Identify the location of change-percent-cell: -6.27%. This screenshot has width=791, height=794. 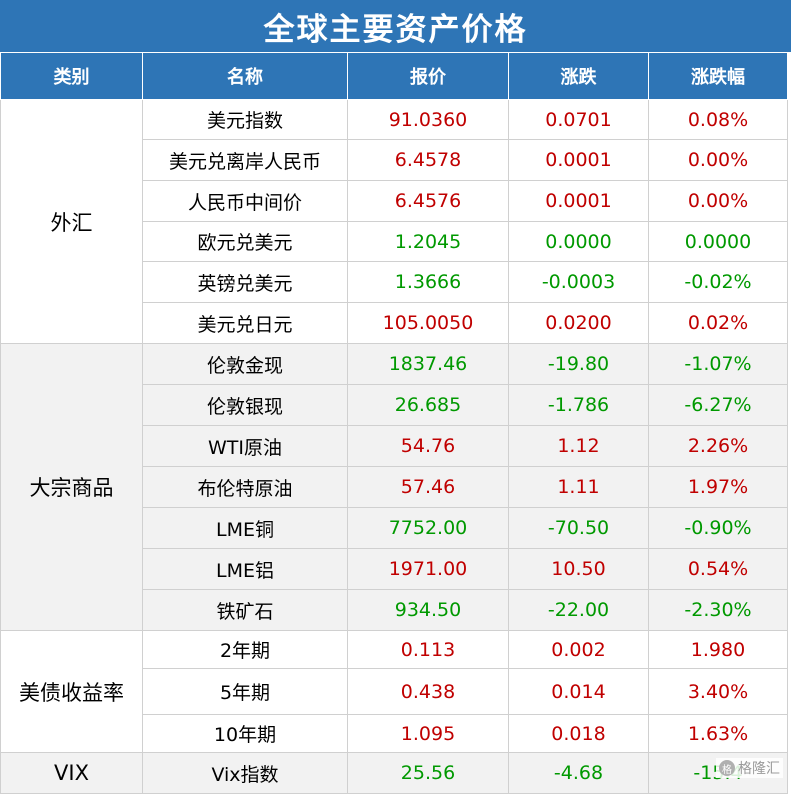
(718, 405).